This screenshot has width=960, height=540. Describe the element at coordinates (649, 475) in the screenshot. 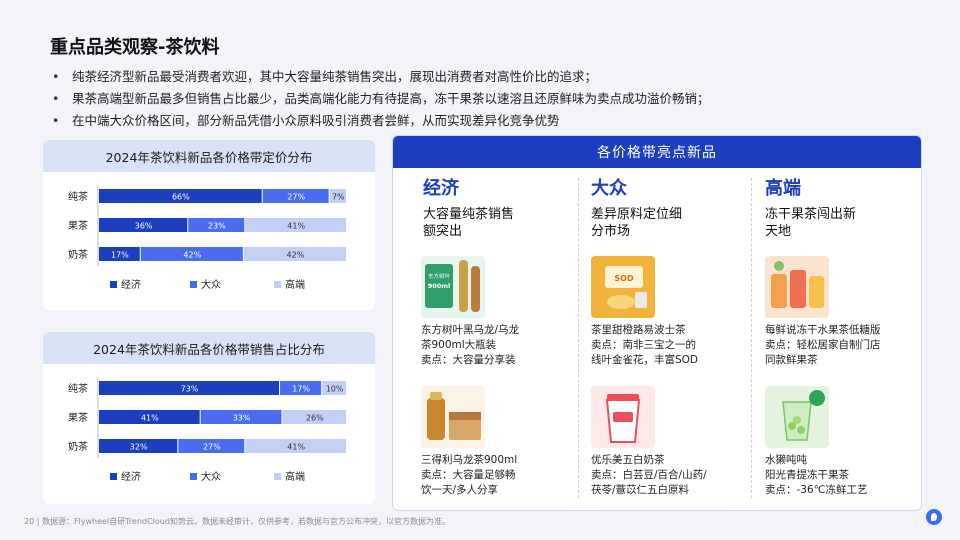

I see `product-desc: 优乐美五白奶茶 卖点：白芸豆/百合/山药/ 茯苓/薏苡仁五白原料` at that location.